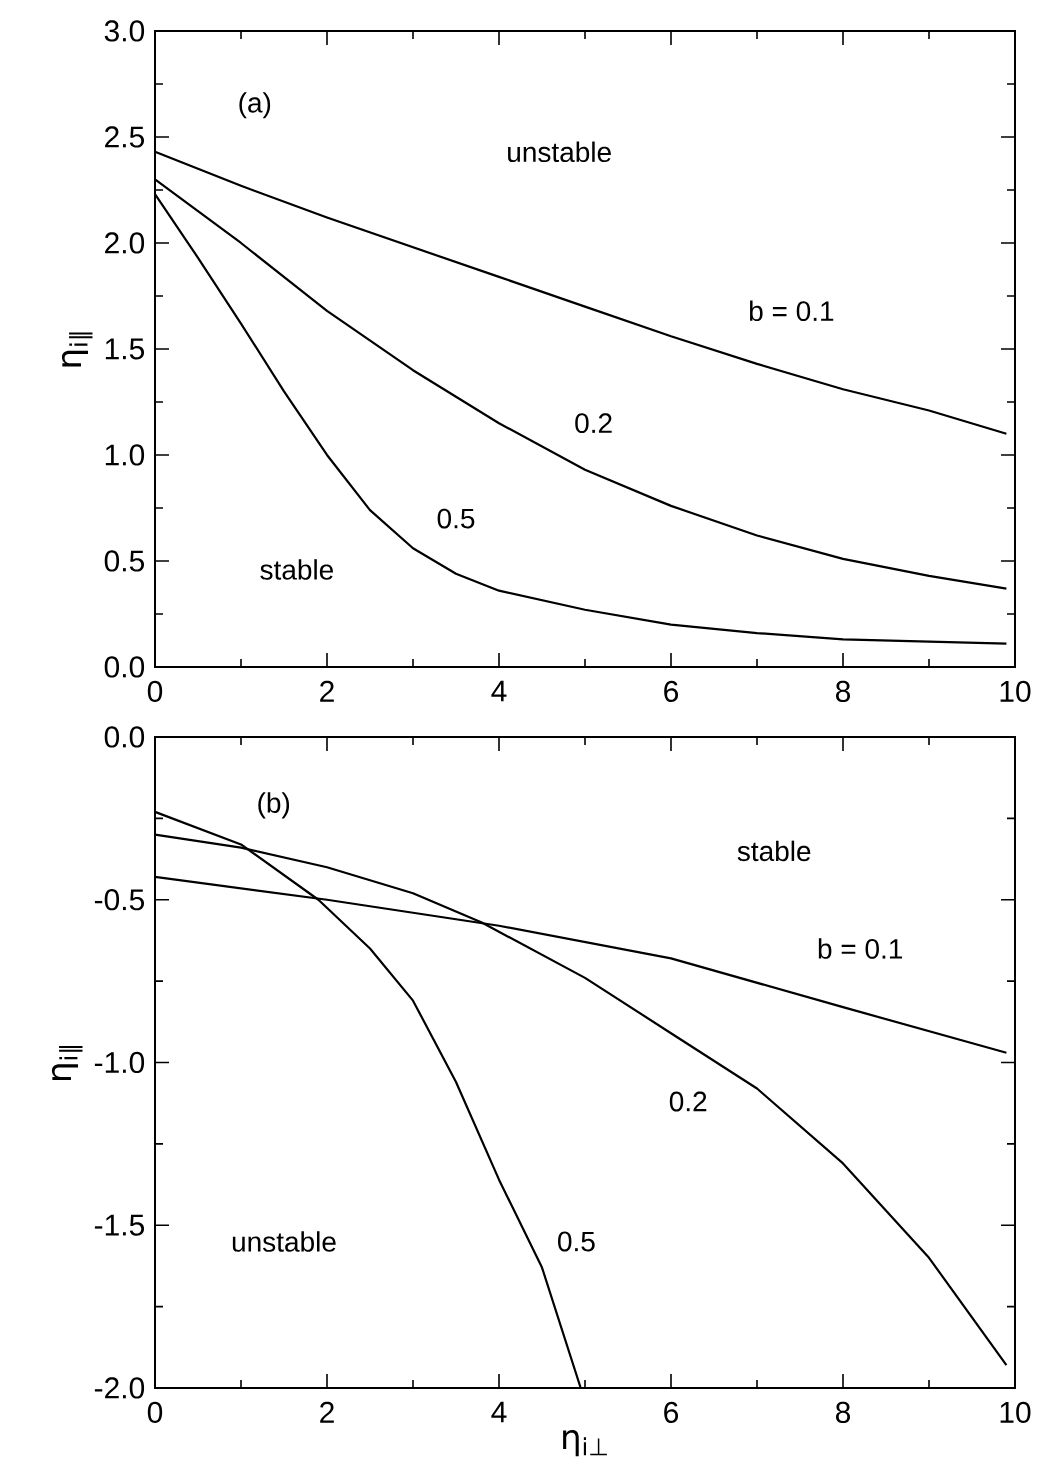  I want to click on y-tick-label: -1.0, so click(119, 1062).